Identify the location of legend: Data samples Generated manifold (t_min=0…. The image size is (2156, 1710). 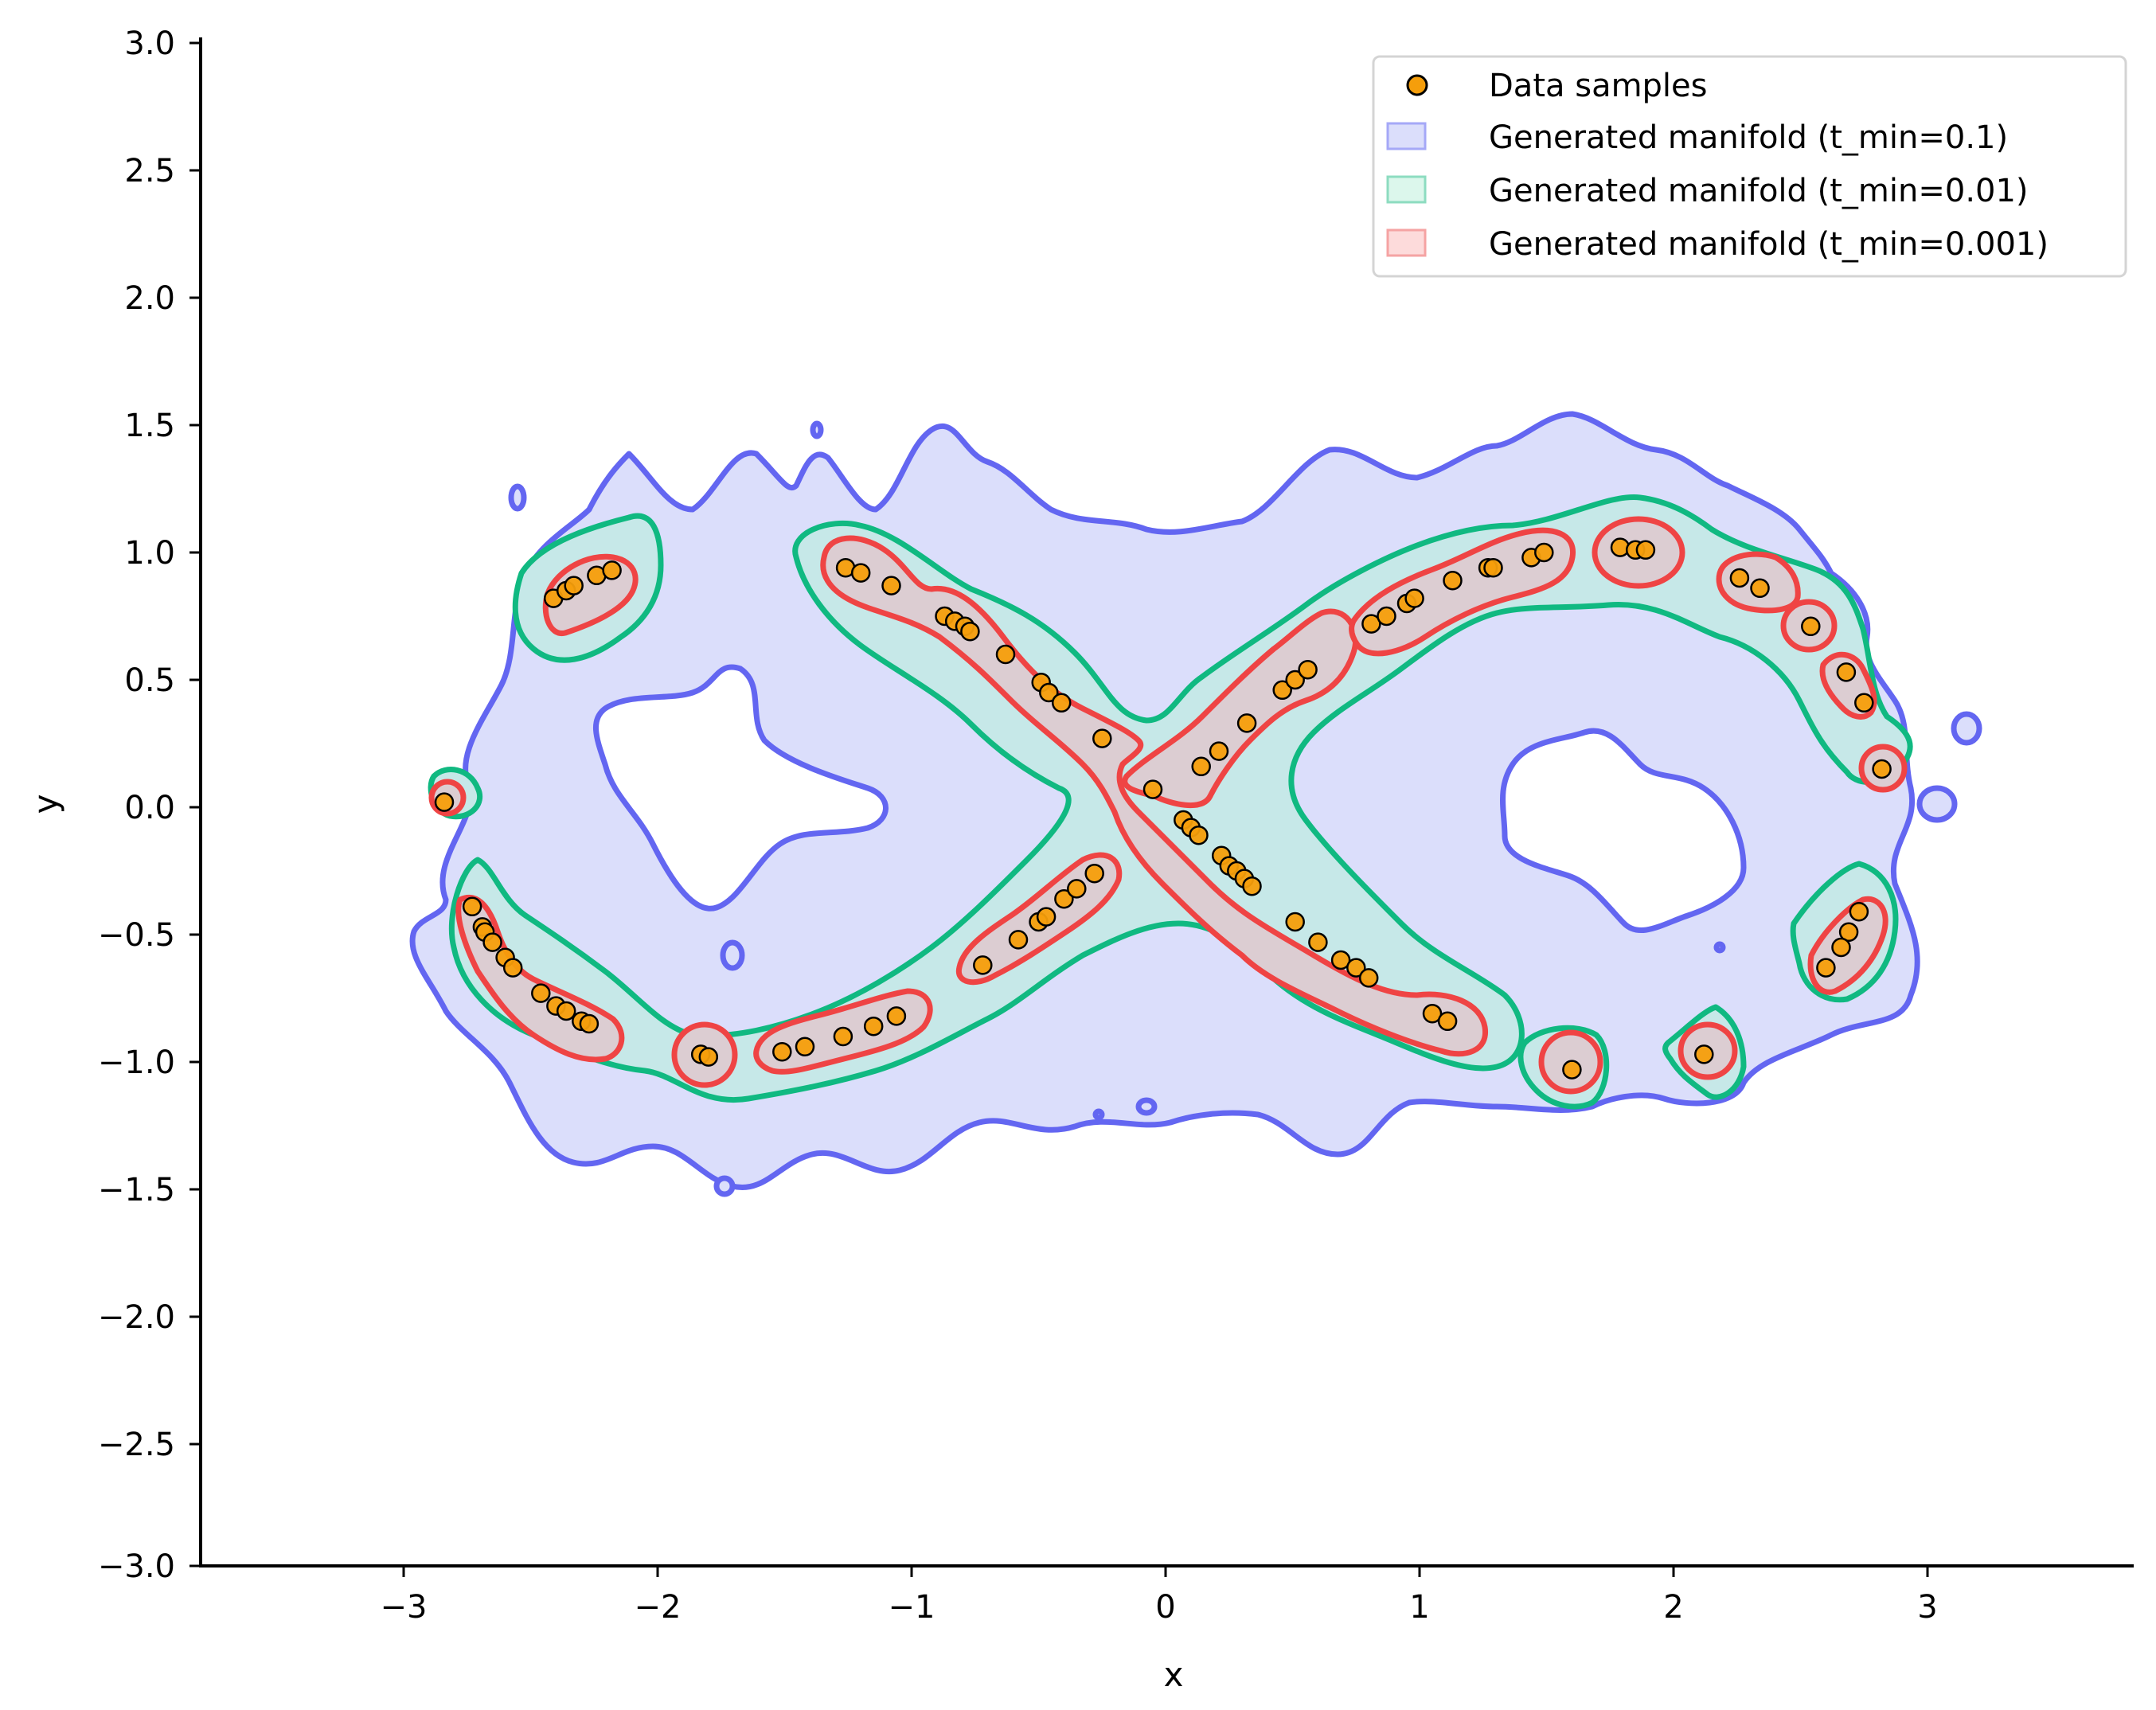
(1749, 166).